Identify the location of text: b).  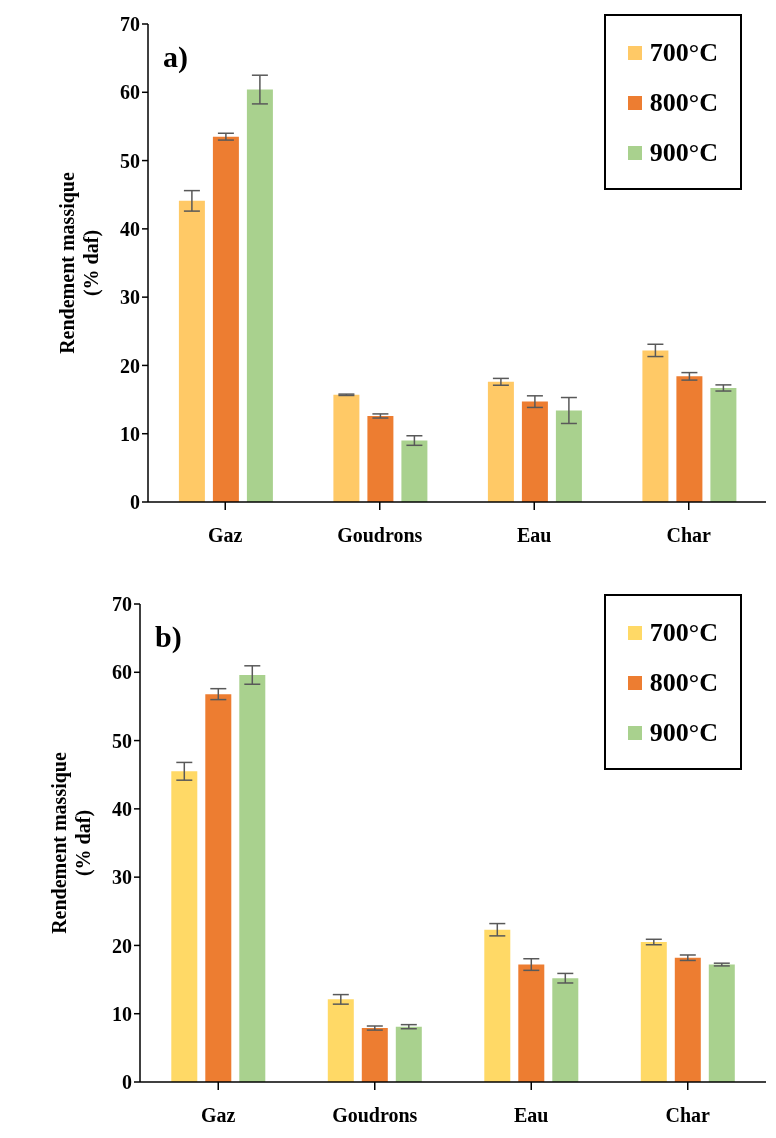
(168, 637).